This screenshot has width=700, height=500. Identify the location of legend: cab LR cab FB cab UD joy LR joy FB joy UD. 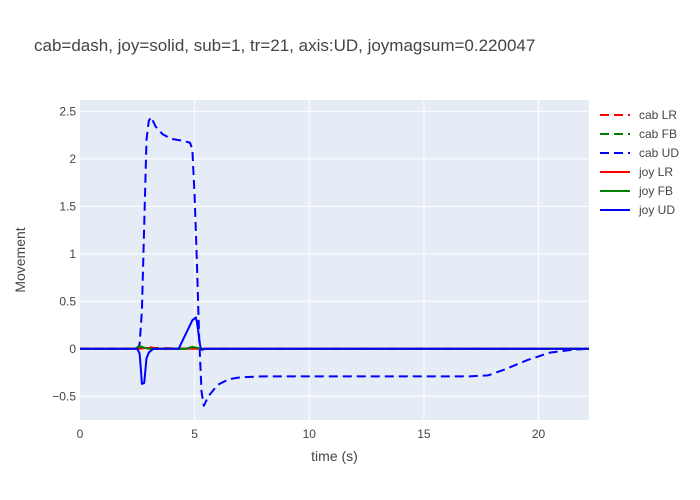
(639, 162).